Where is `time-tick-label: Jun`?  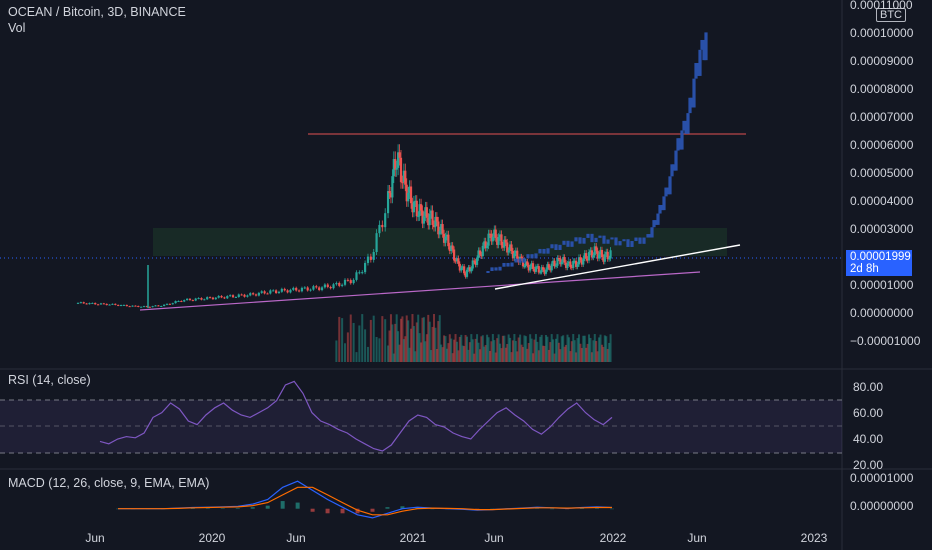 time-tick-label: Jun is located at coordinates (296, 538).